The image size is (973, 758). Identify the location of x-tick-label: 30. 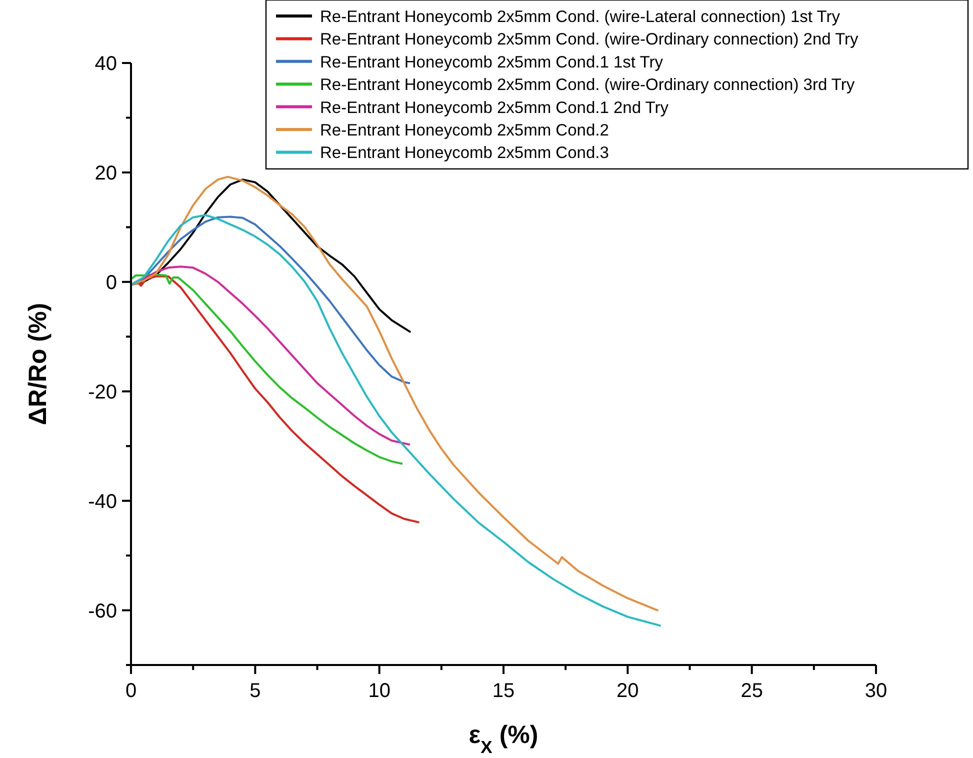
(876, 691).